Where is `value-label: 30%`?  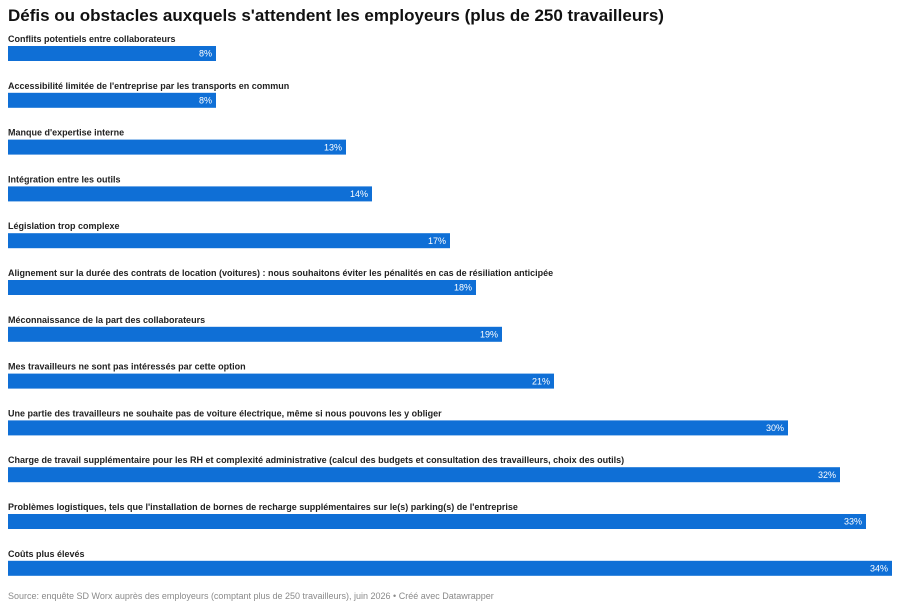 value-label: 30% is located at coordinates (775, 428).